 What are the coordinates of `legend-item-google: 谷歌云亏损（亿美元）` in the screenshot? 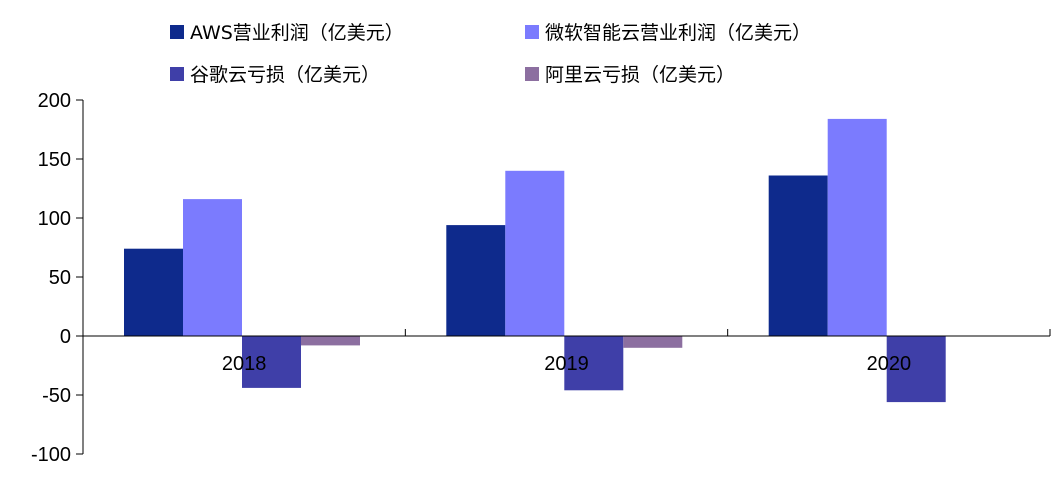 It's located at (275, 73).